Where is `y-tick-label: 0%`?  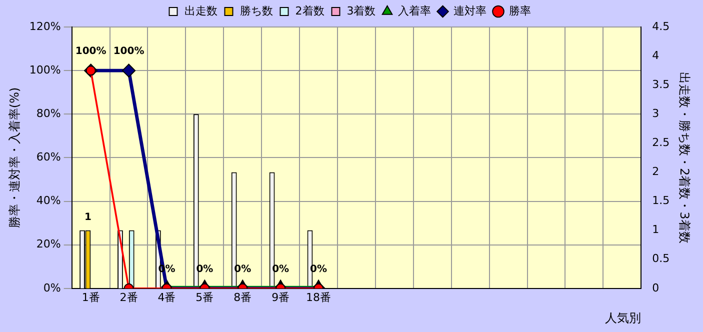
y-tick-label: 0% is located at coordinates (52, 287).